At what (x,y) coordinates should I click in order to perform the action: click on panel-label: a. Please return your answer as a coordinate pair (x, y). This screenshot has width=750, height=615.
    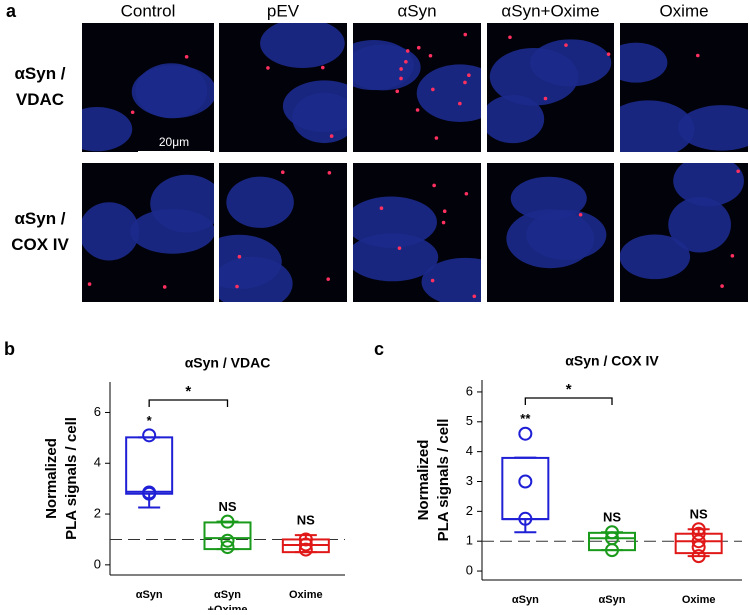
    Looking at the image, I should click on (11, 11).